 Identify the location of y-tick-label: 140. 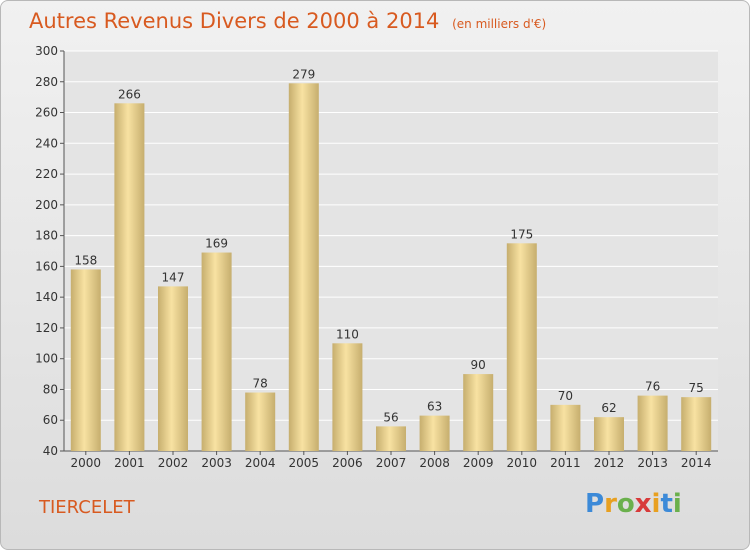
(46, 297).